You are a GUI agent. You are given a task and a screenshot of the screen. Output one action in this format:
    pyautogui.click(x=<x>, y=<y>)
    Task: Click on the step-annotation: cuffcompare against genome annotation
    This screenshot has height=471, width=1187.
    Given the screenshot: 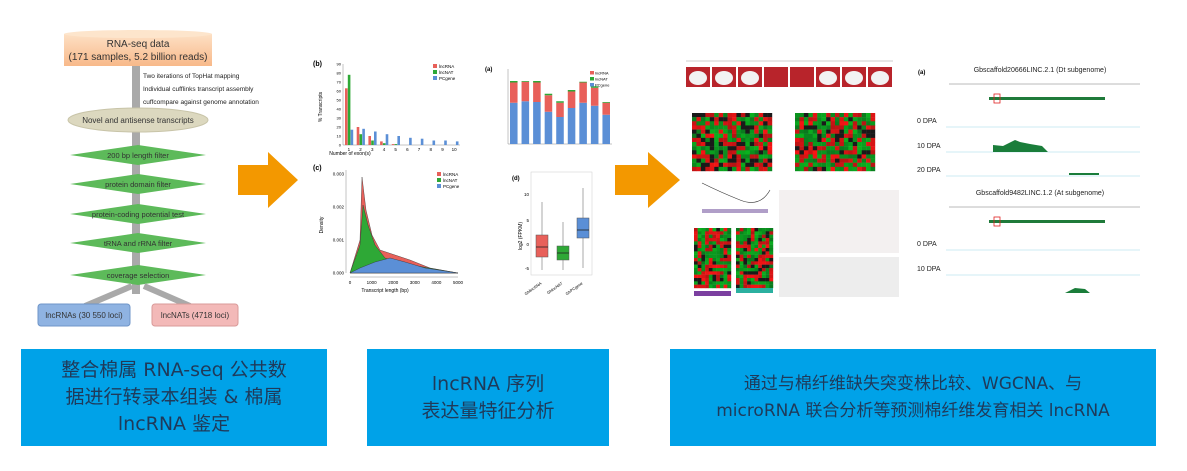 What is the action you would take?
    pyautogui.click(x=201, y=102)
    